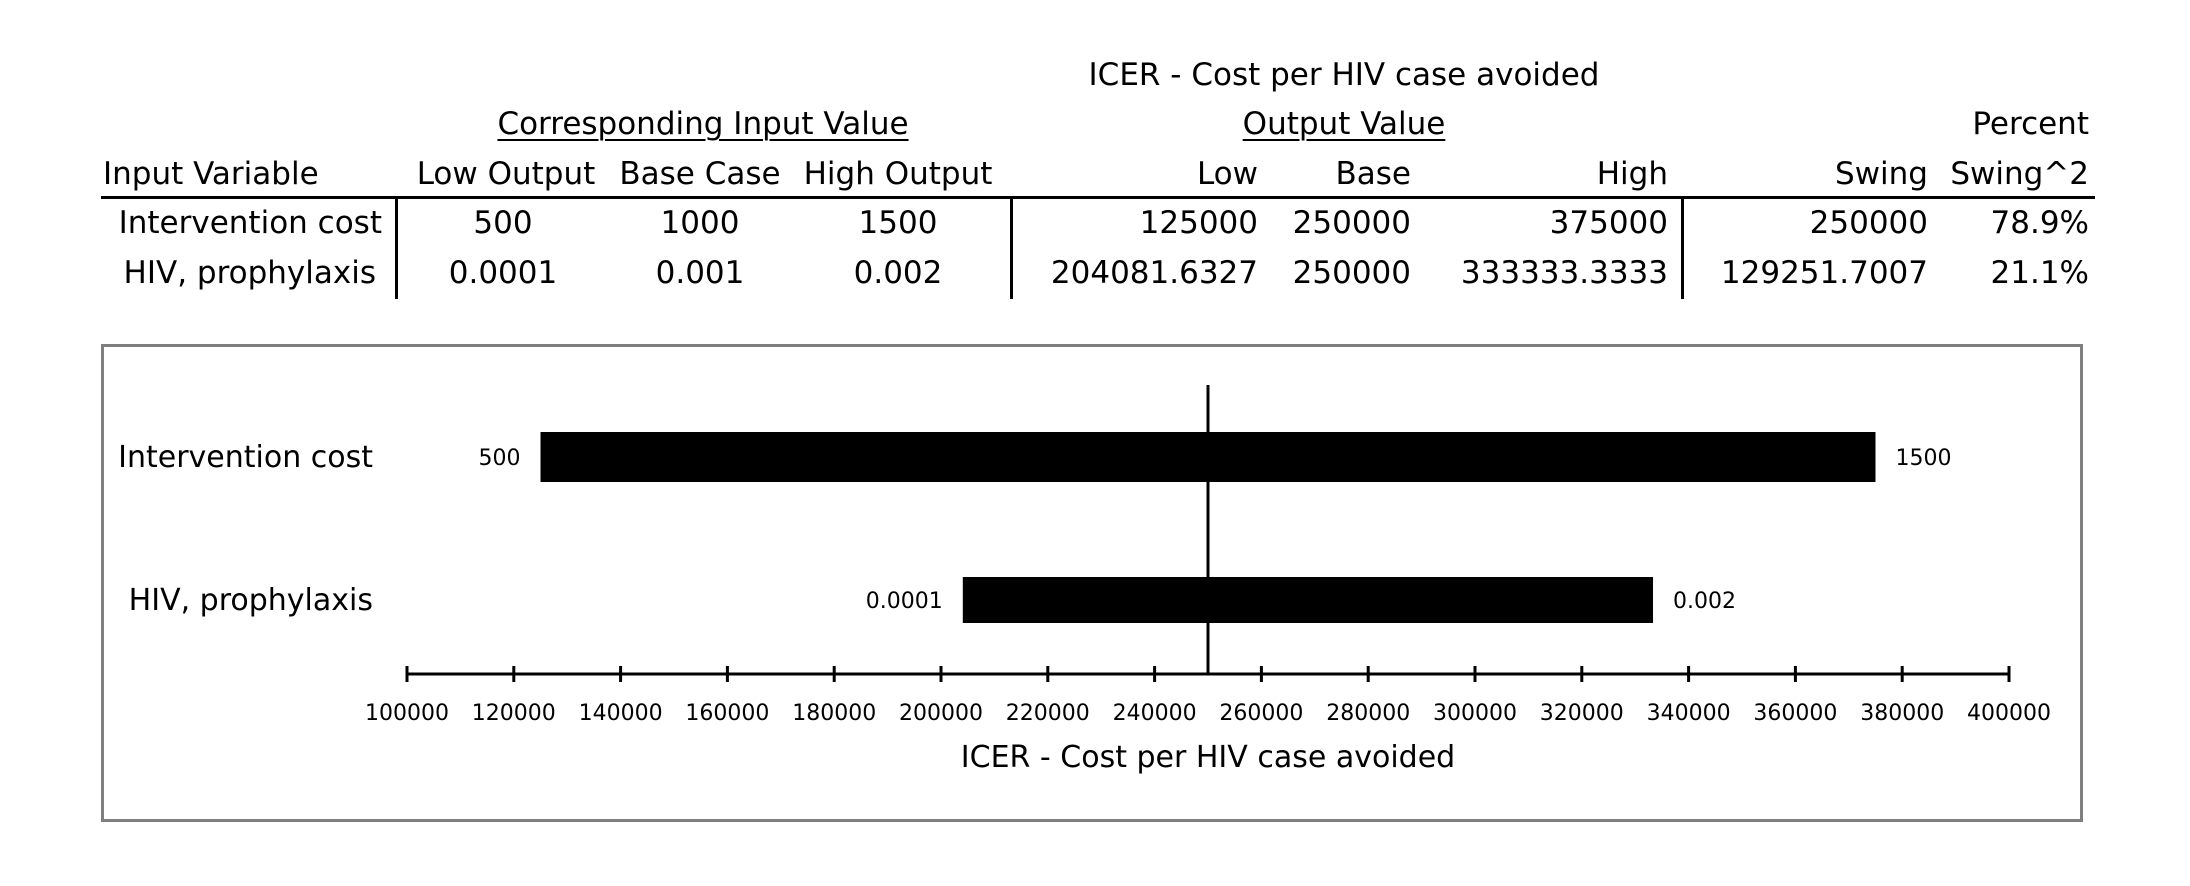 This screenshot has width=2190, height=886. I want to click on row2-swing: 129251.7007, so click(1824, 273).